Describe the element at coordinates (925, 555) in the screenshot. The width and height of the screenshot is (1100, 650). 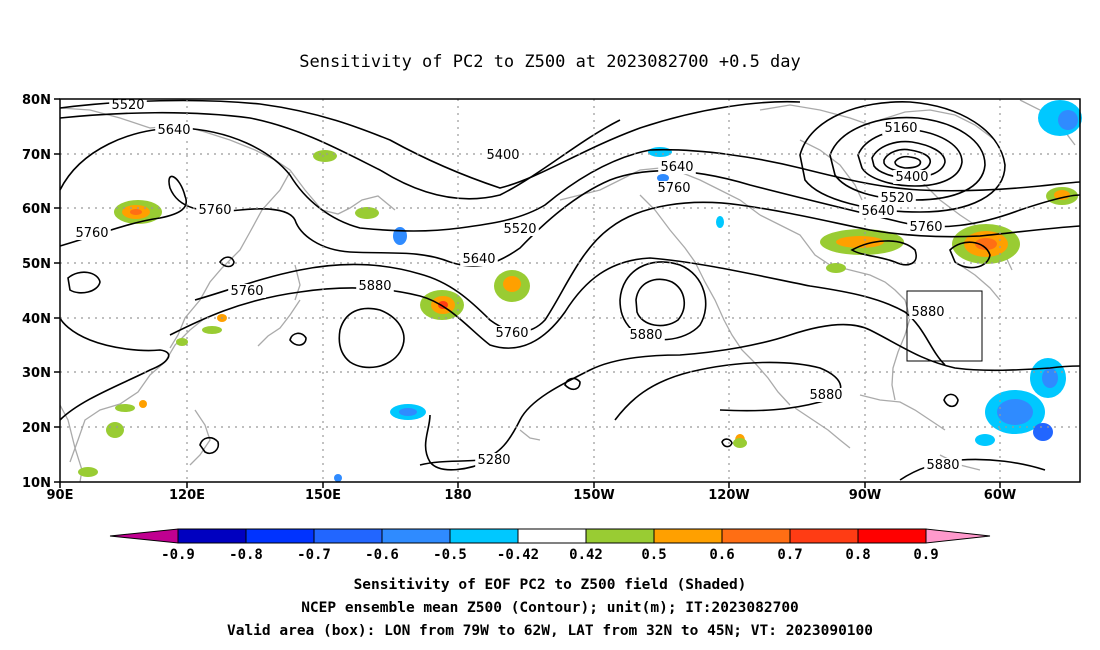
I see `colorbar-label: 0.9` at that location.